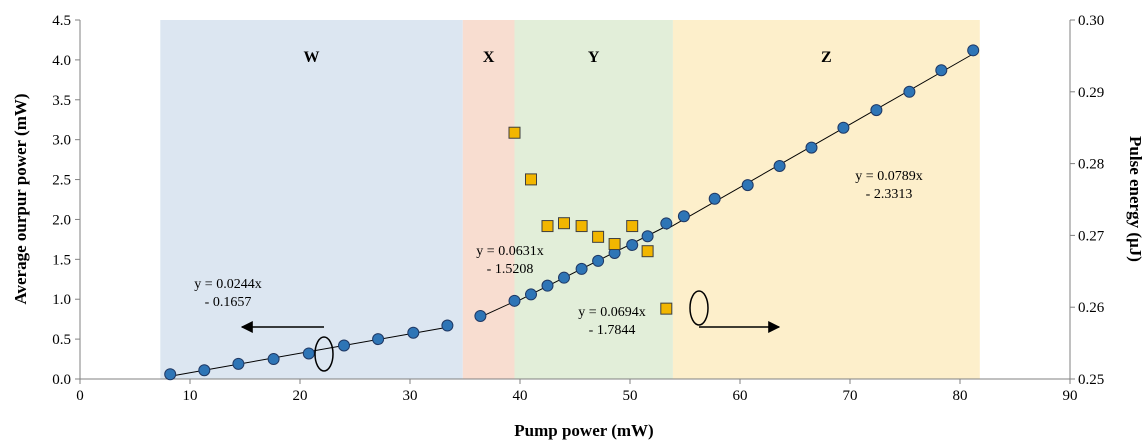  What do you see at coordinates (740, 396) in the screenshot?
I see `x-tick-label: 60` at bounding box center [740, 396].